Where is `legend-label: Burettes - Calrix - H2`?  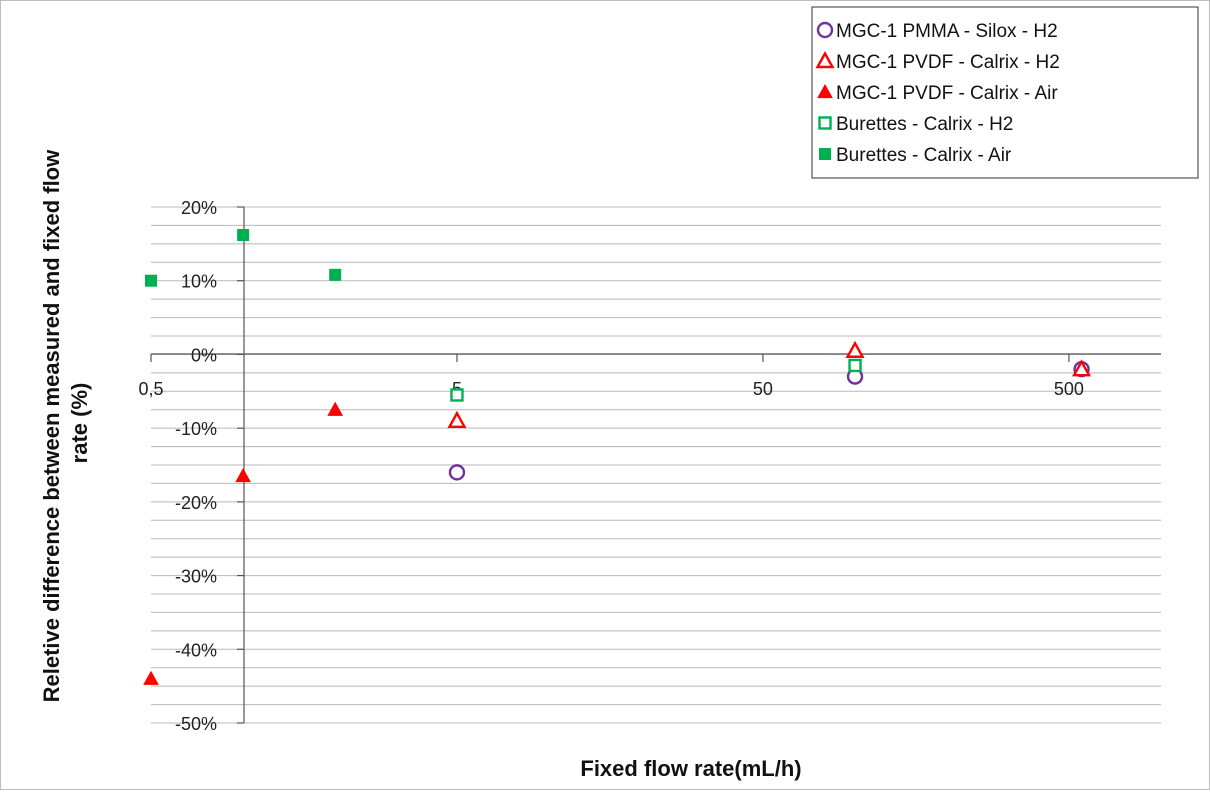
legend-label: Burettes - Calrix - H2 is located at coordinates (924, 124).